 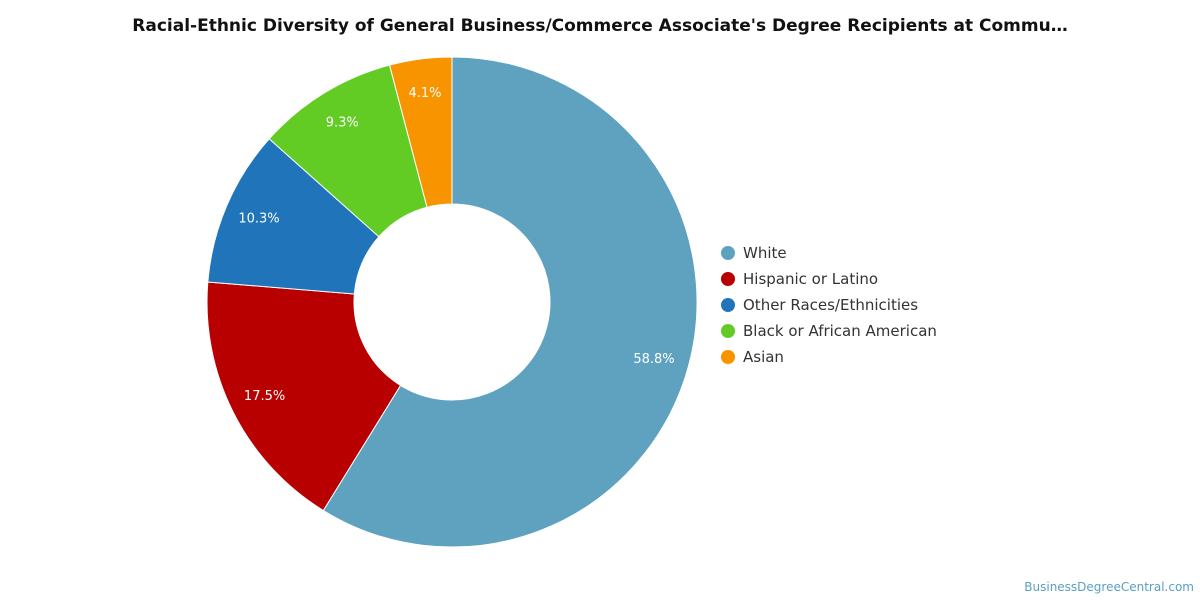 I want to click on legend-label: Other Races/Ethnicities, so click(x=831, y=305).